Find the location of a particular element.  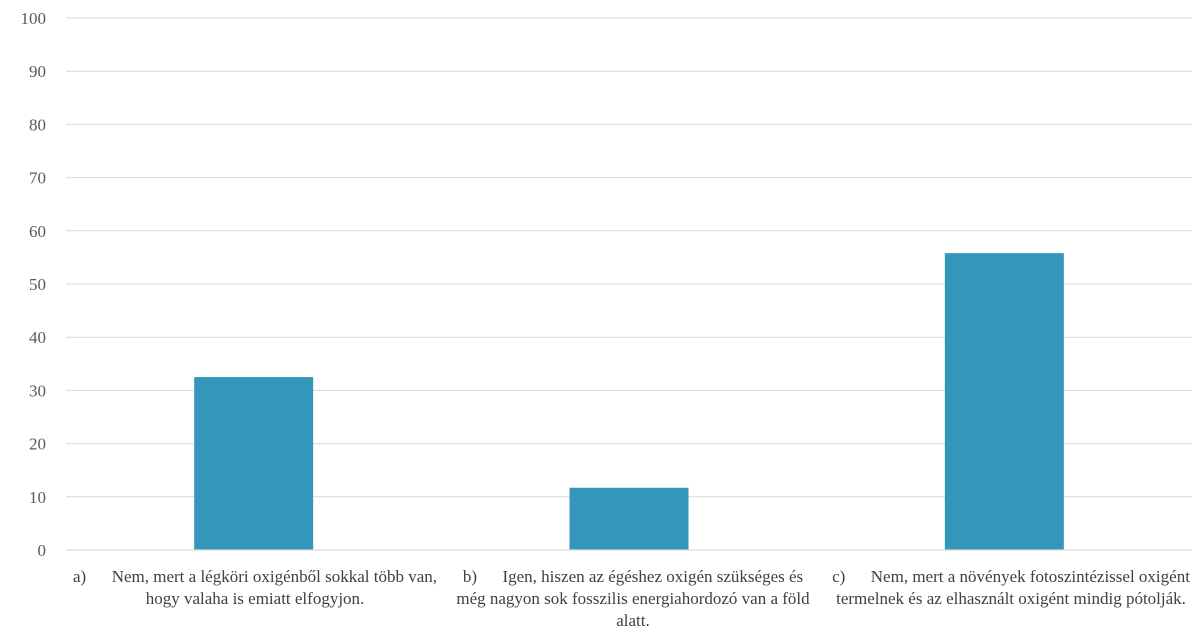

y-axis-tick-labels: 0 10 20 30 40 50 60 70 80 90 100 is located at coordinates (34, 284).